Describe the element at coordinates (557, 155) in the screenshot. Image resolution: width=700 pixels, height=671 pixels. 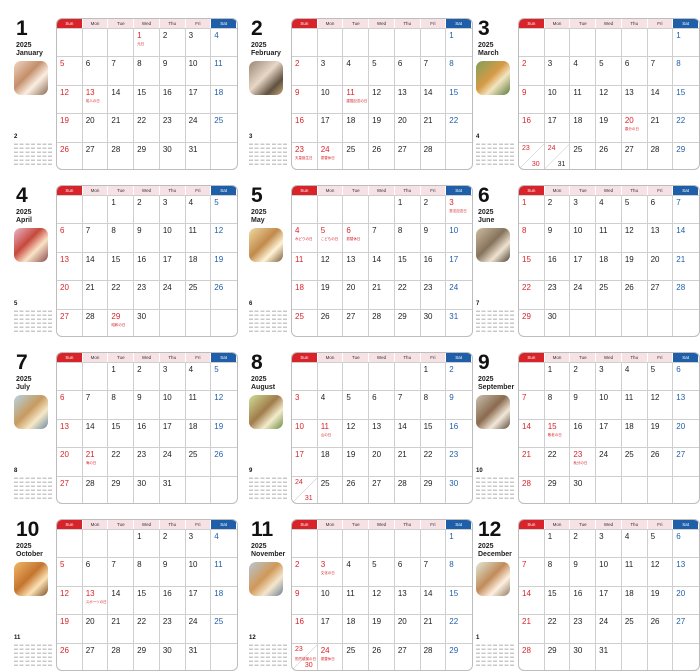
I see `day-cell: 24 31` at that location.